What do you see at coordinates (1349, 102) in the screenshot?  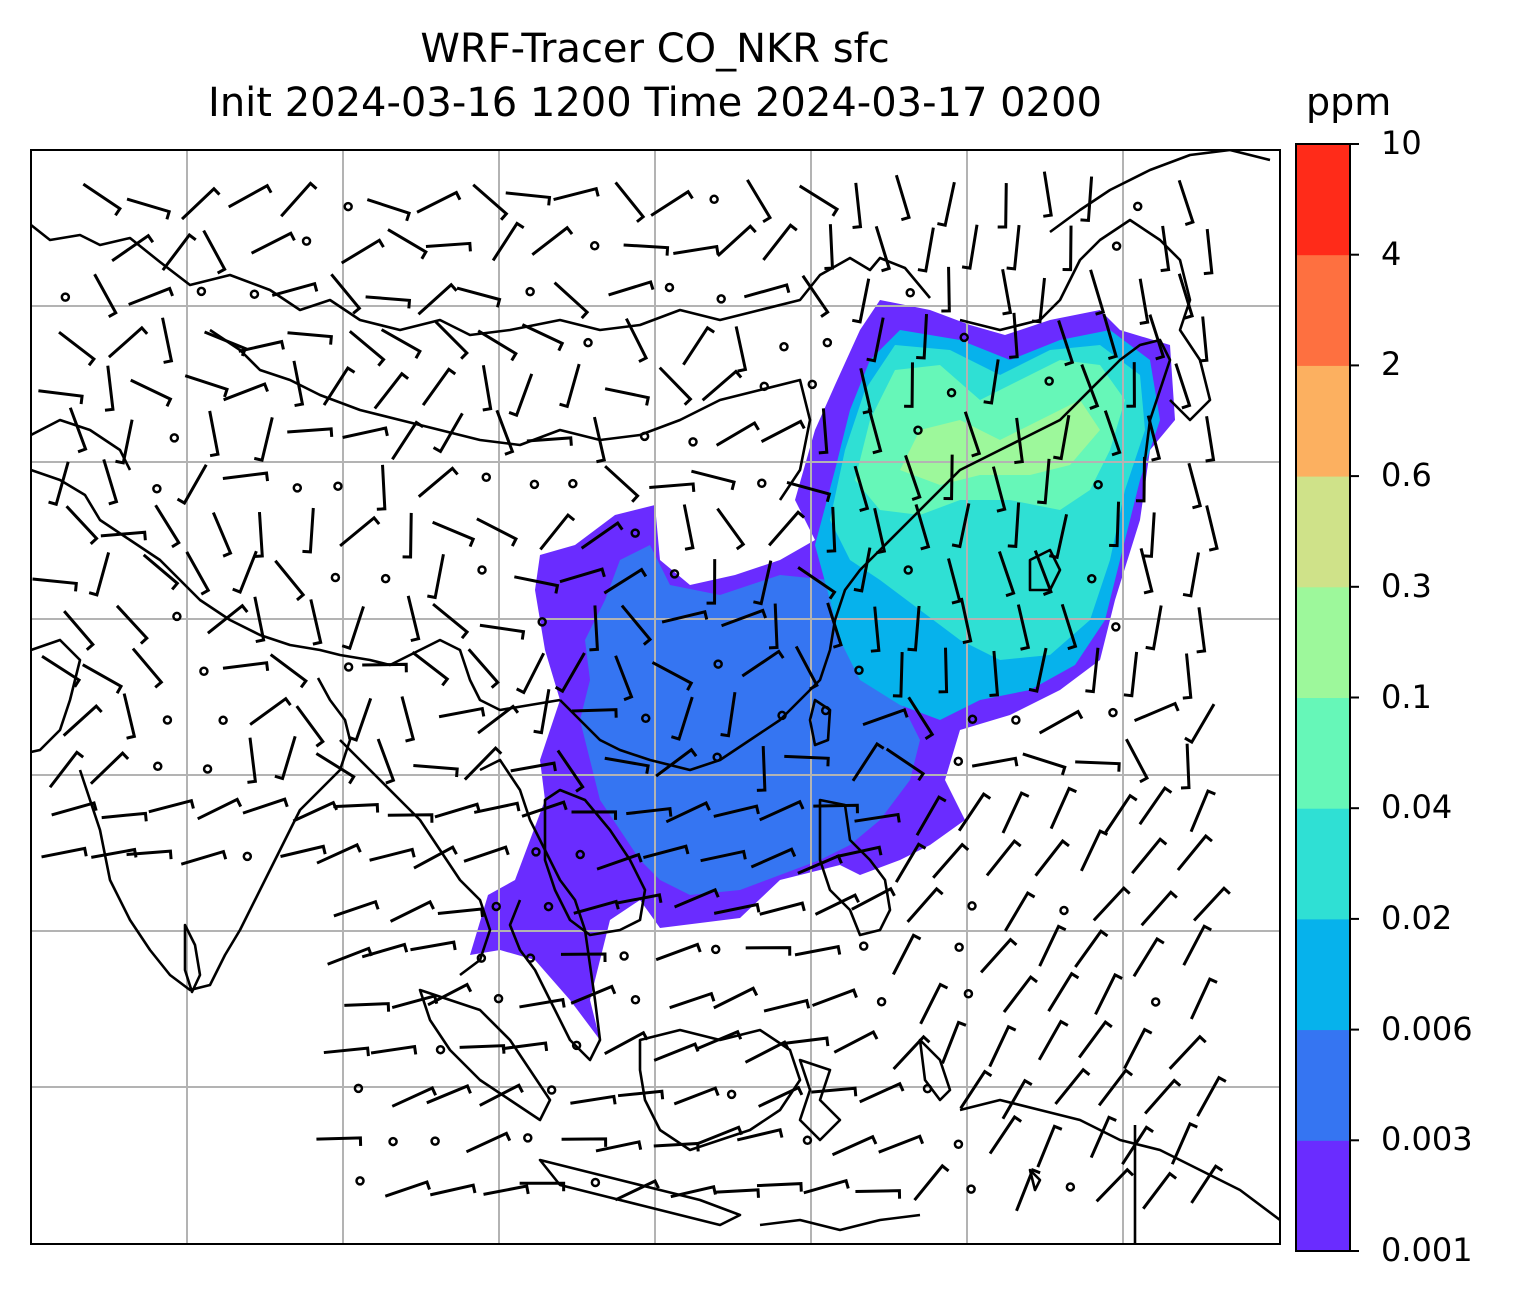 I see `colorbar-unit: ppm` at bounding box center [1349, 102].